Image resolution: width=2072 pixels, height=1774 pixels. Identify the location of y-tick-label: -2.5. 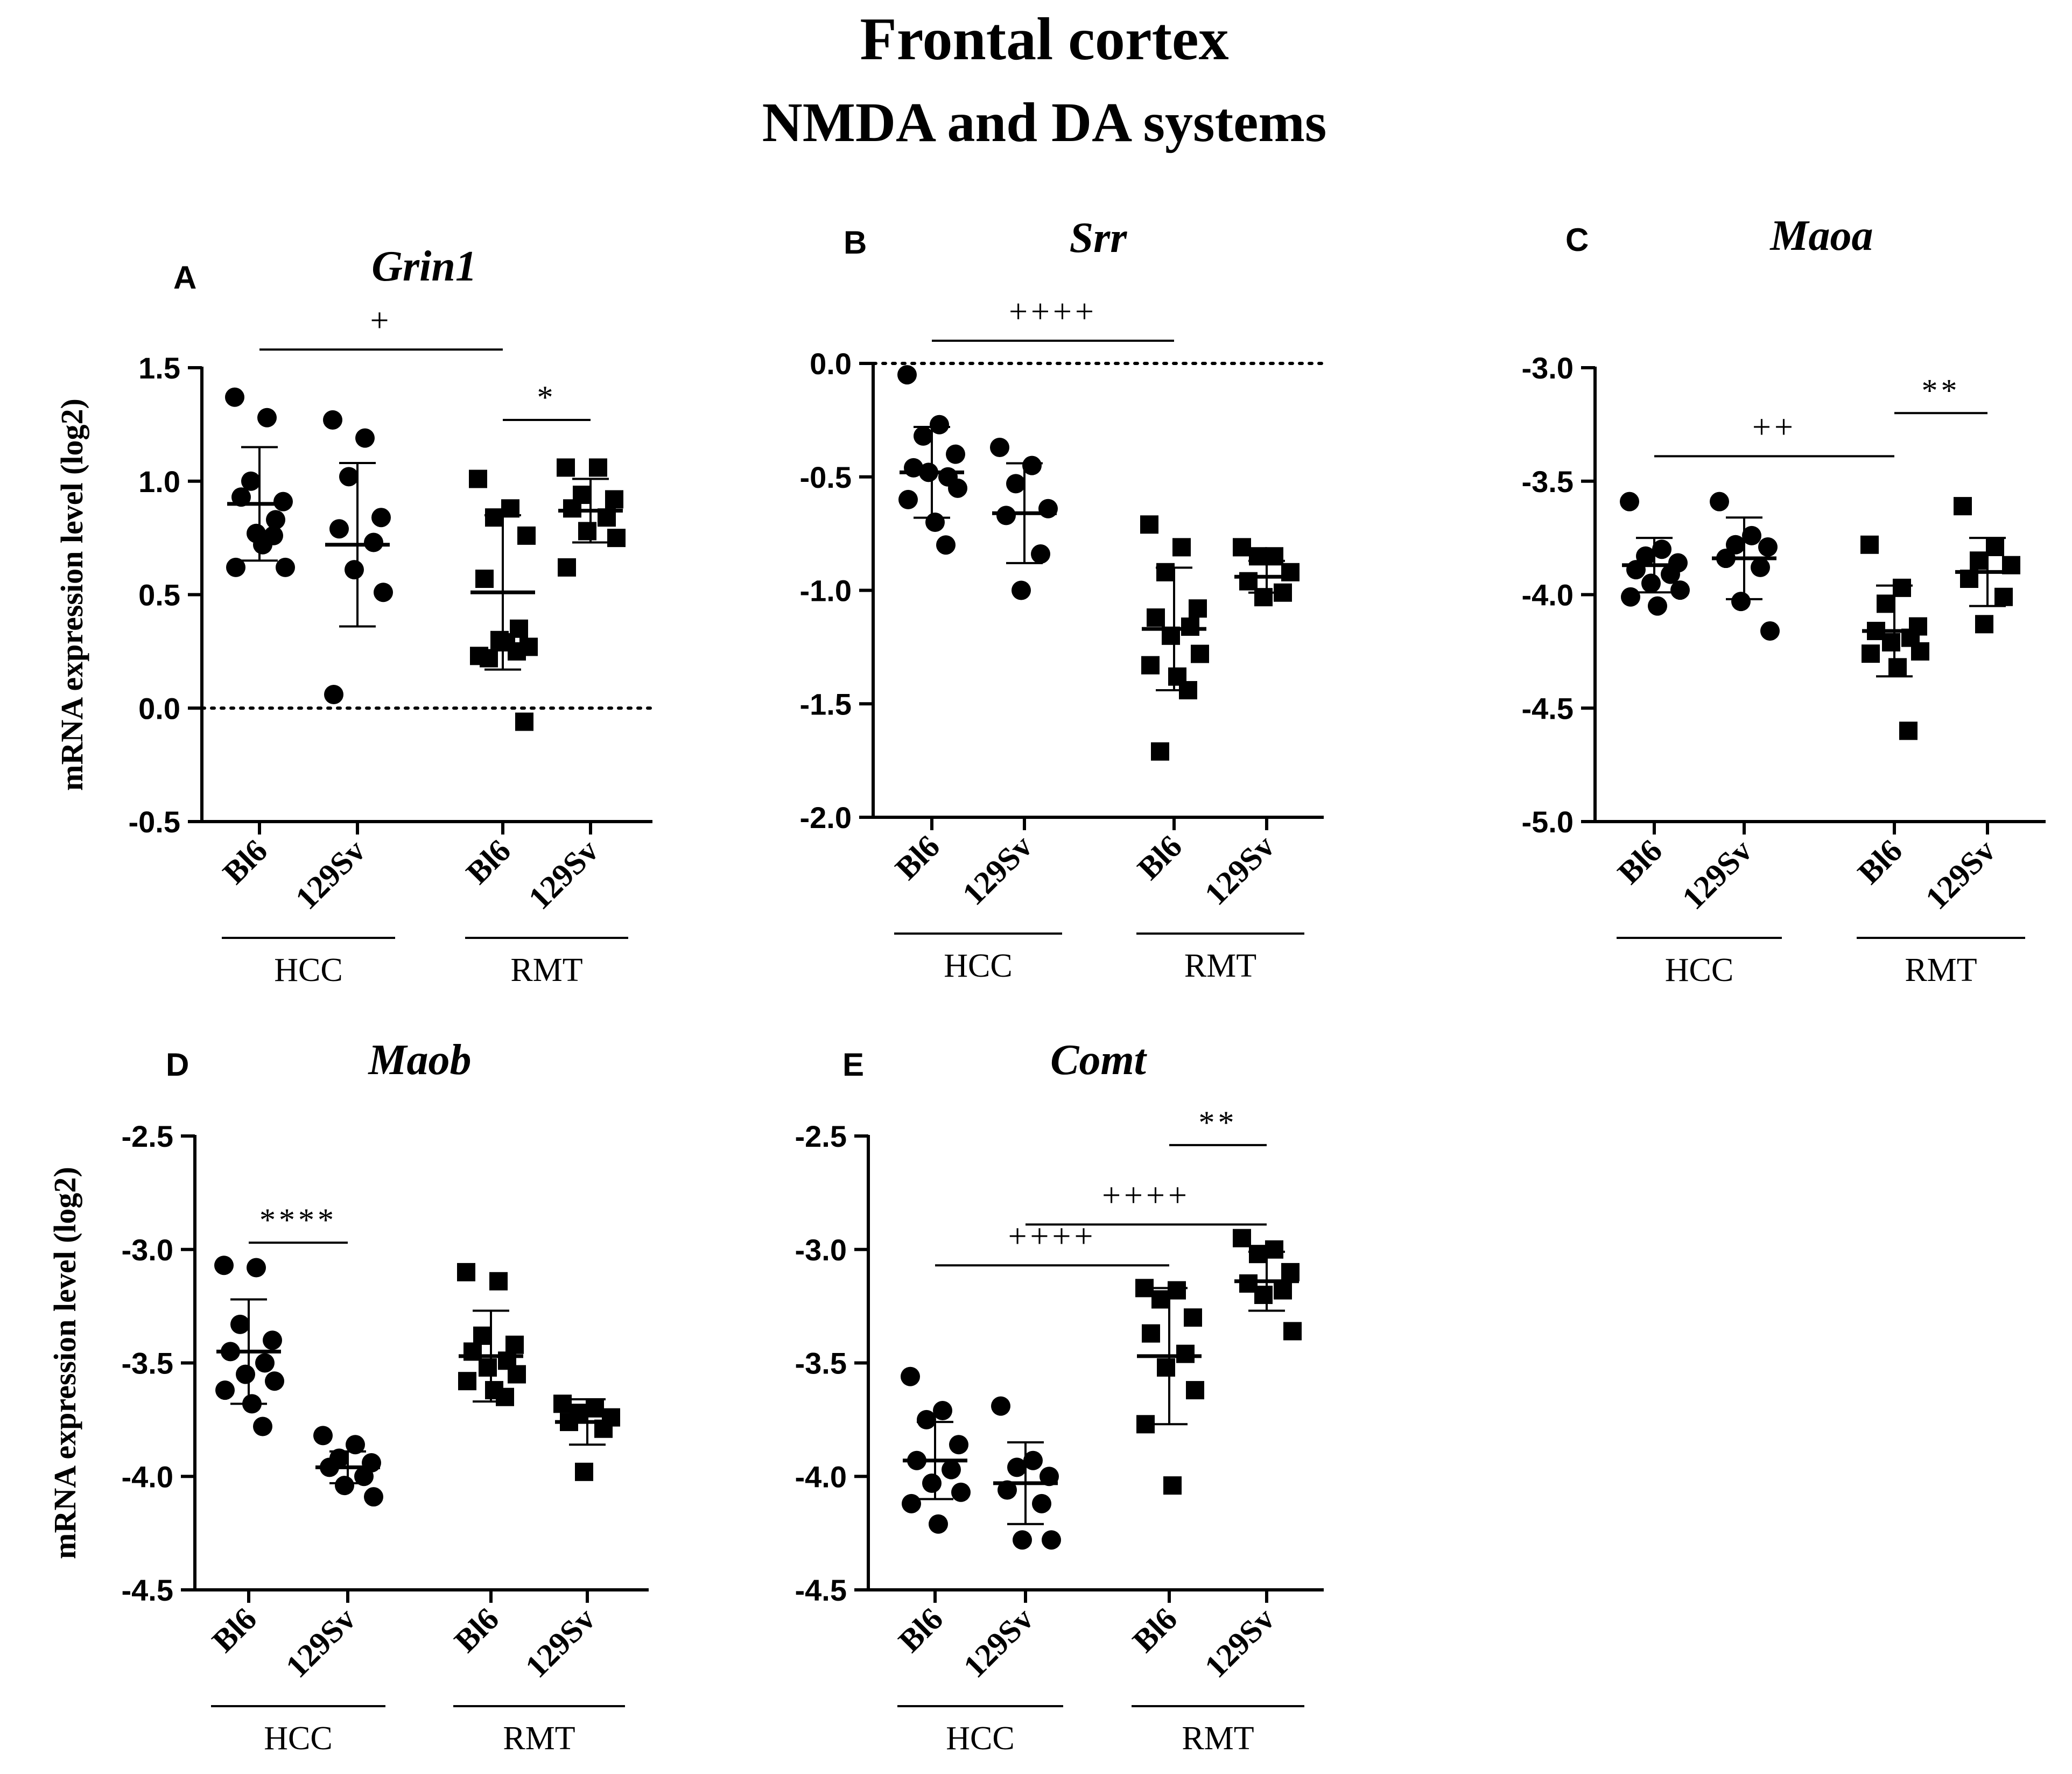
(821, 1136).